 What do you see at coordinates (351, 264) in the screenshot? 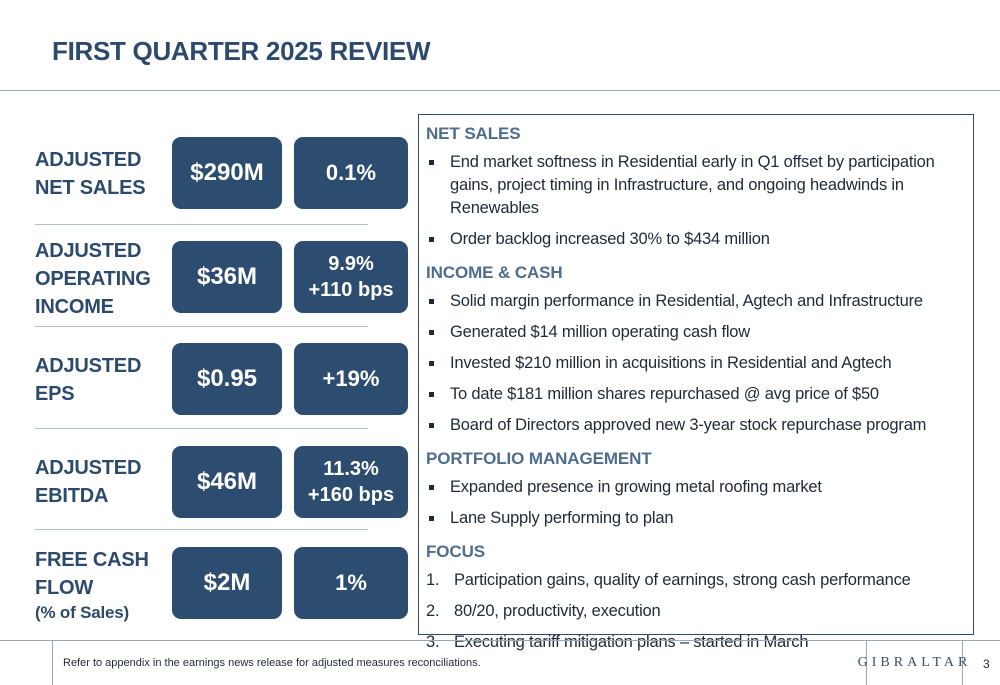
I see `metric-change-pct: 9.9%` at bounding box center [351, 264].